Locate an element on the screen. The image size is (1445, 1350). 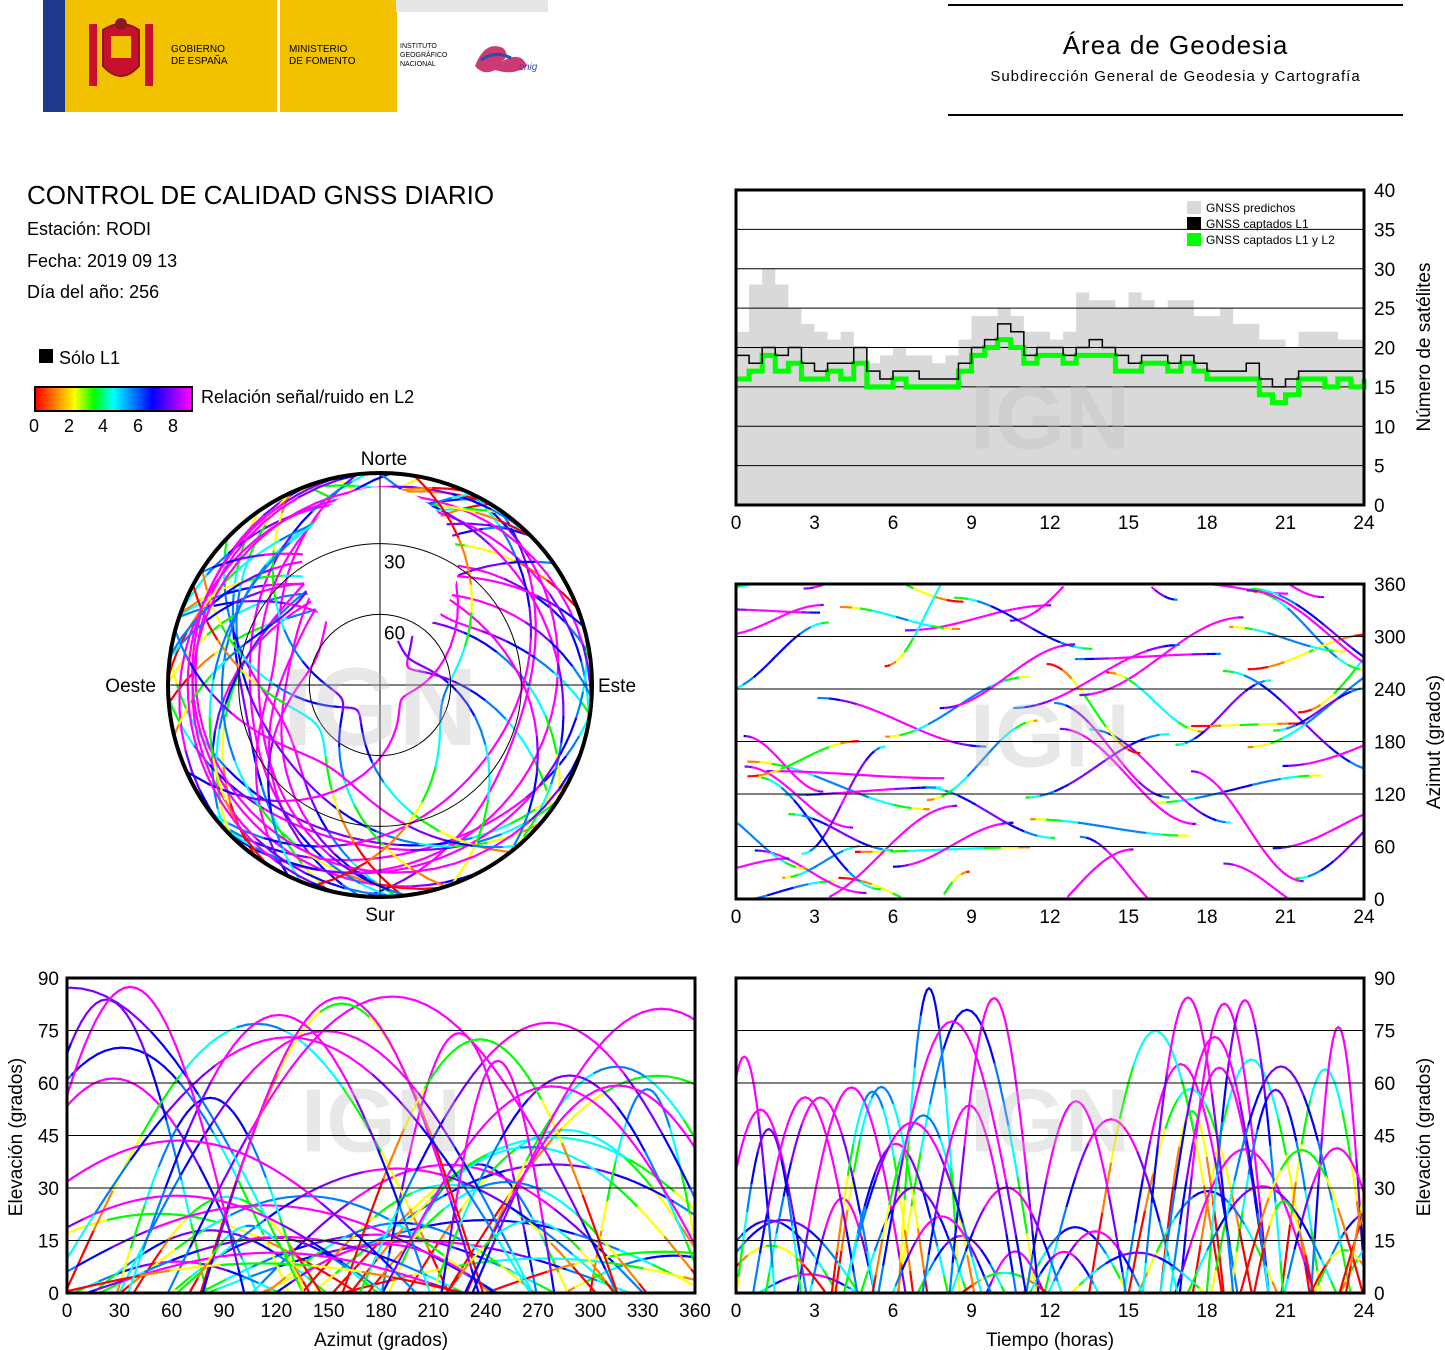
x-tick-label: 12 is located at coordinates (1049, 917).